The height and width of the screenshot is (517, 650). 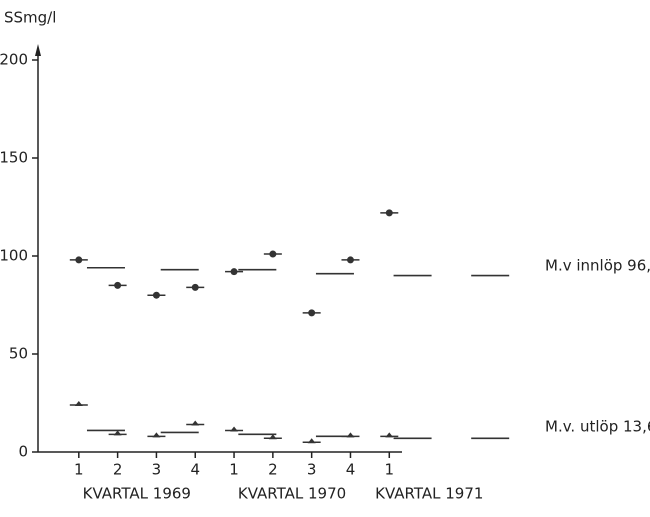 What do you see at coordinates (14, 60) in the screenshot?
I see `y-tick-label: 200` at bounding box center [14, 60].